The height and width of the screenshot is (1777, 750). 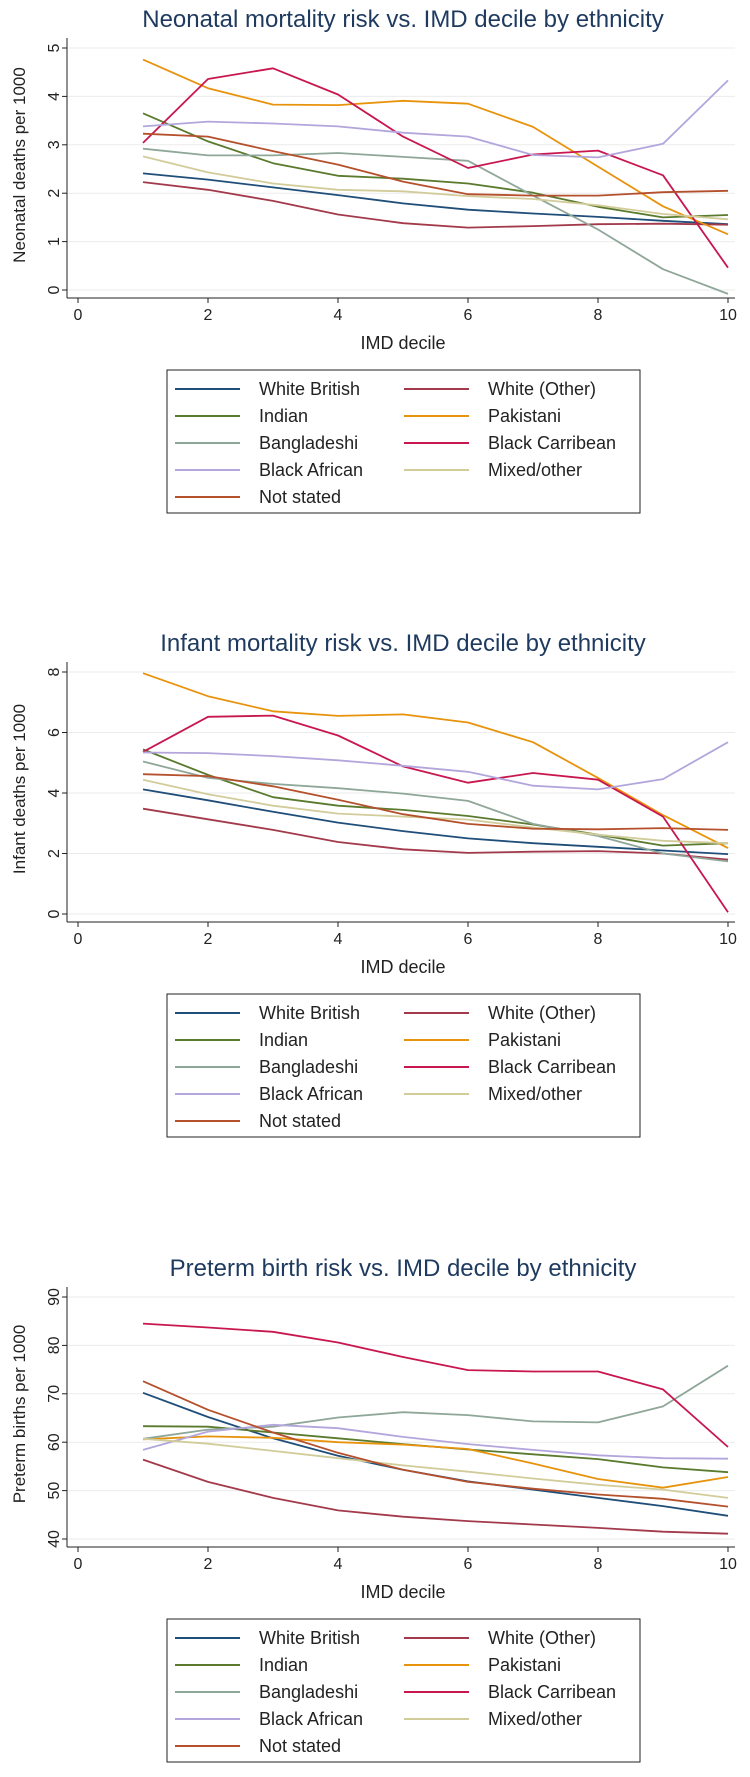 I want to click on y-tick-label: 90, so click(x=54, y=1297).